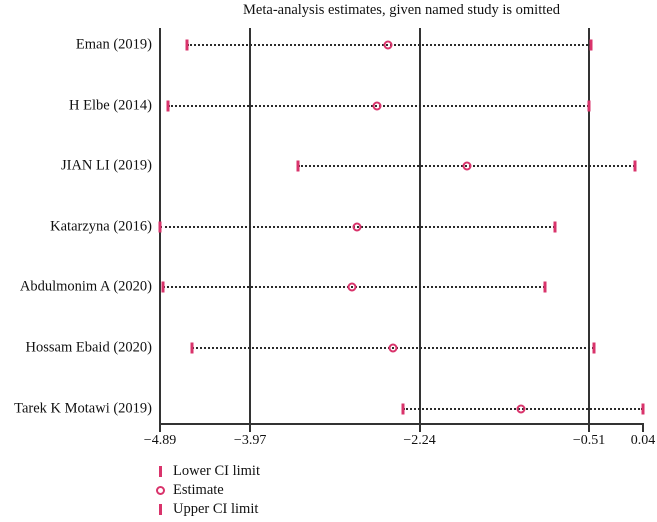 The width and height of the screenshot is (657, 522). I want to click on study-label-4: Abdulmonim A (2020), so click(85, 286).